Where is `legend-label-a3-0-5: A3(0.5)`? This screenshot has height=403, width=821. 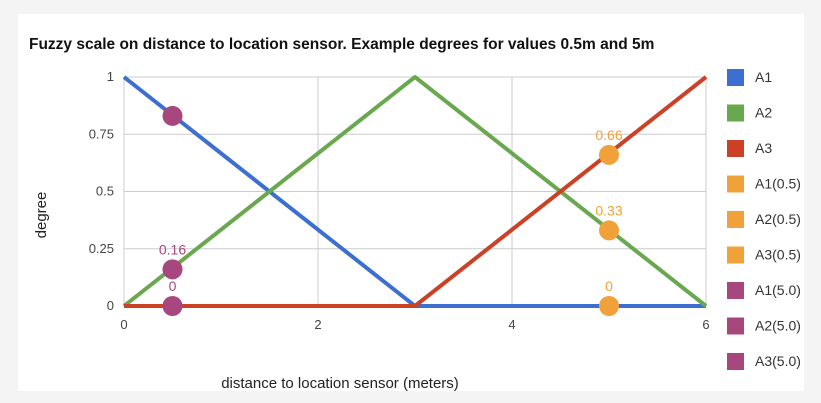
legend-label-a3-0-5: A3(0.5) is located at coordinates (778, 255).